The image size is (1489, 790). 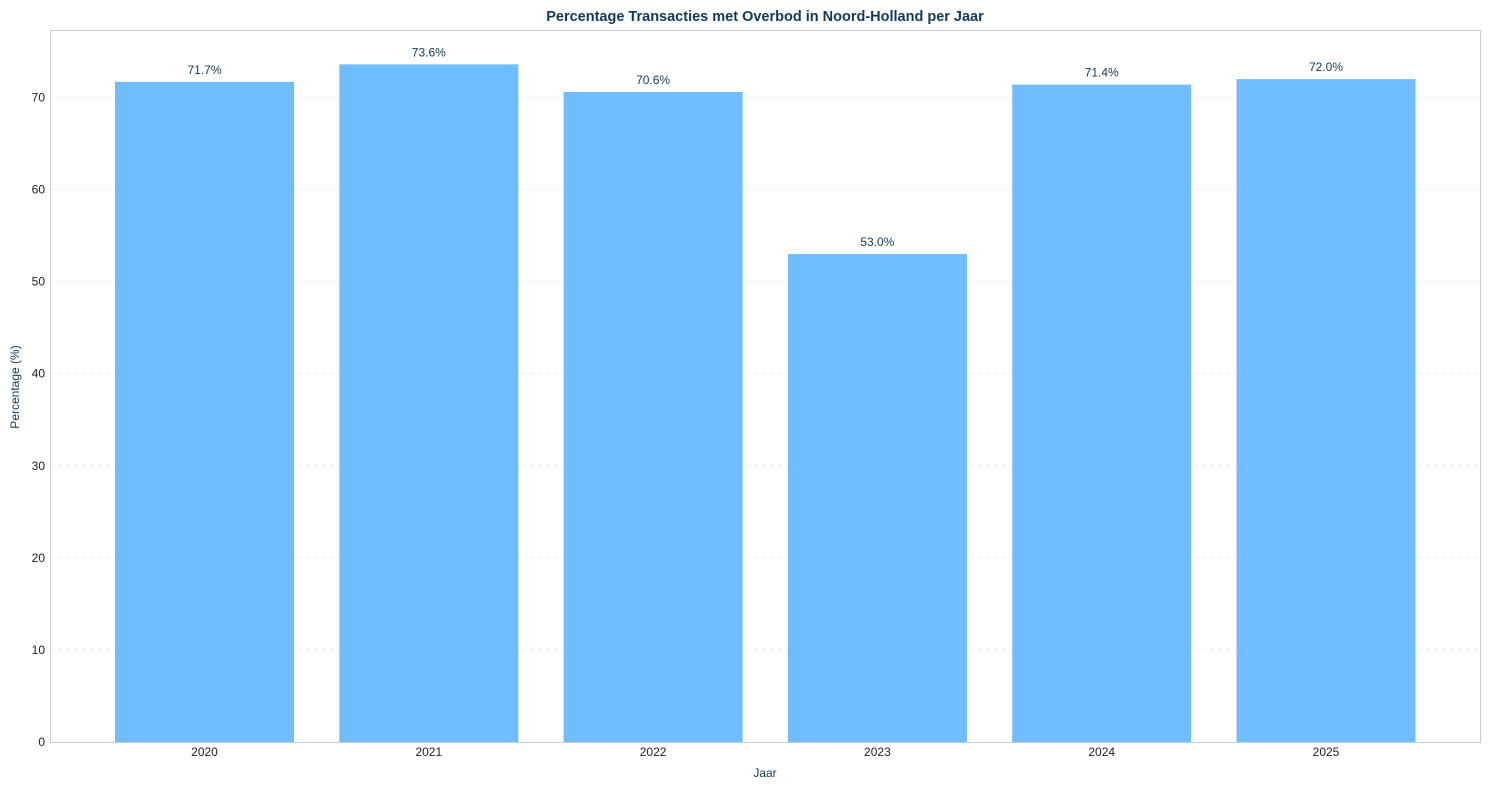 I want to click on x-tick-label: 2024, so click(x=1101, y=752).